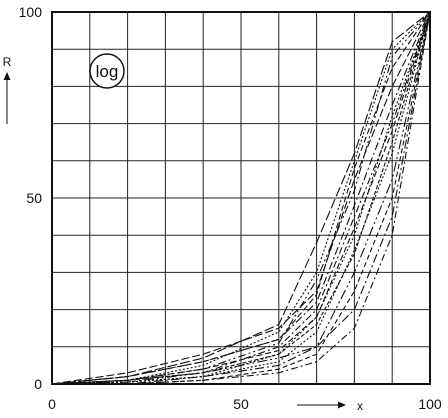 The width and height of the screenshot is (448, 418). I want to click on y-tick-label: 100, so click(31, 12).